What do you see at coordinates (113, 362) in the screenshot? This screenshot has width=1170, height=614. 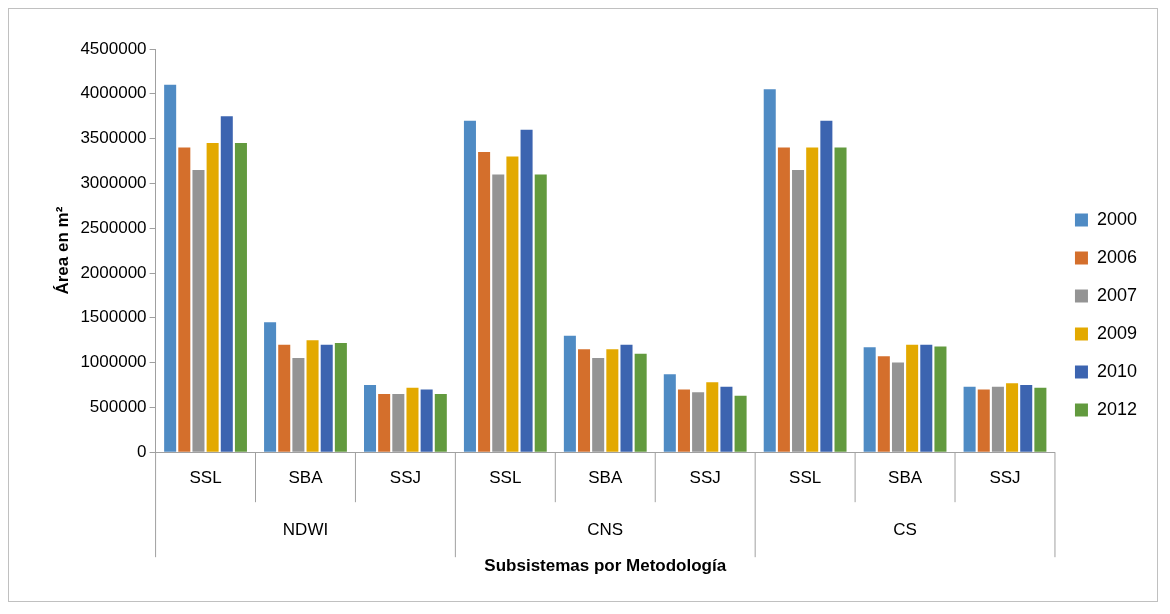 I see `y-tick-label: 1000000` at bounding box center [113, 362].